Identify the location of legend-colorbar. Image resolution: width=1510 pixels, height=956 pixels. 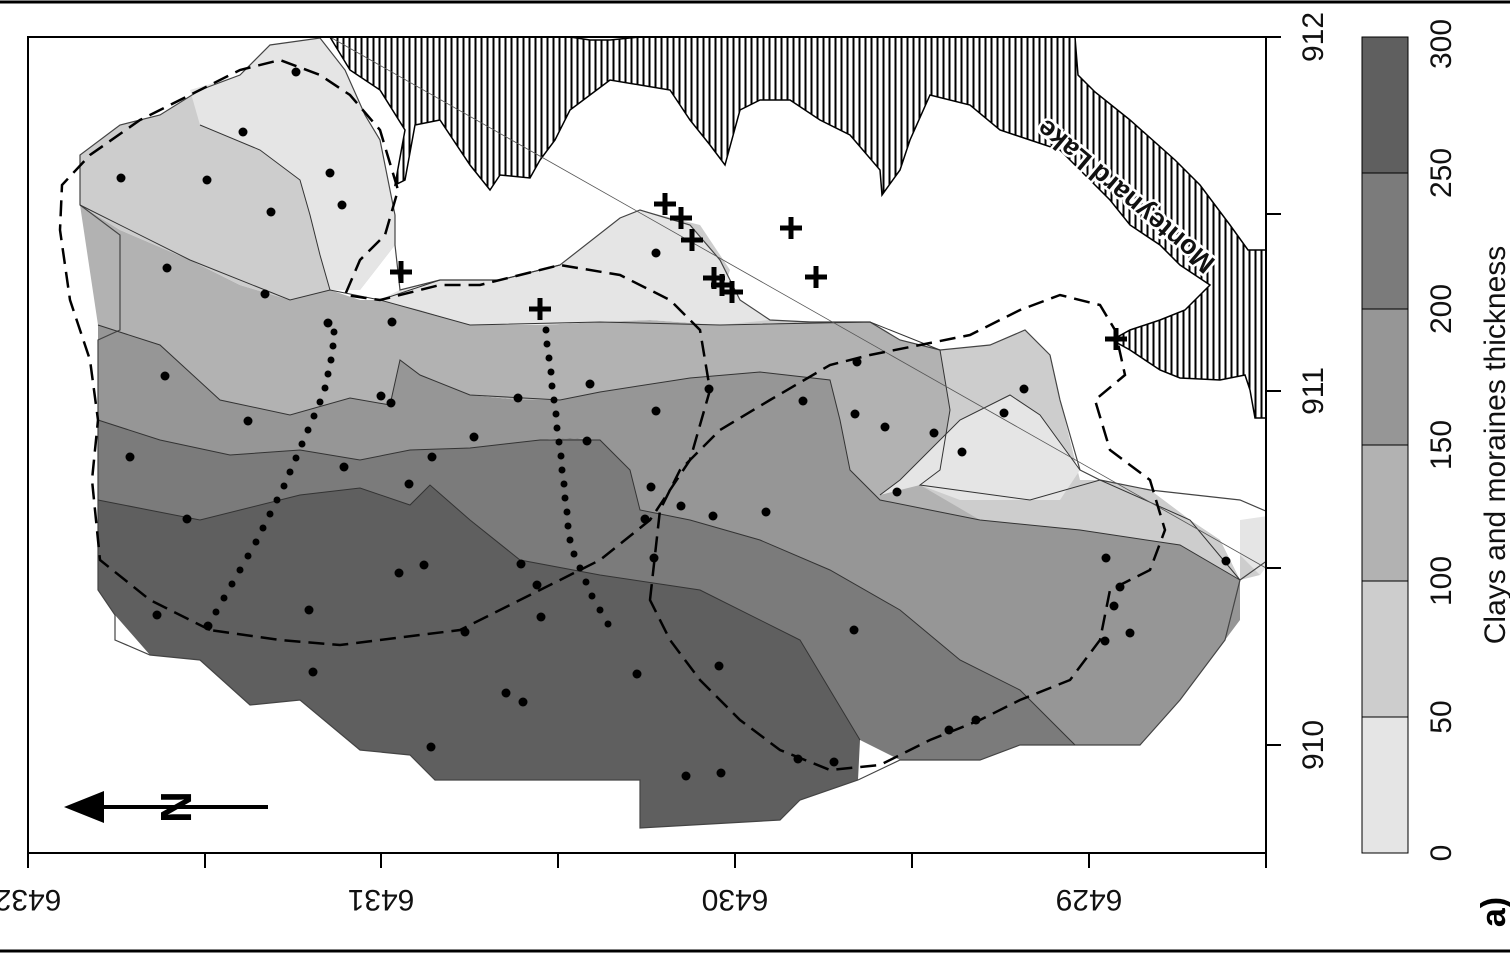
(1385, 445).